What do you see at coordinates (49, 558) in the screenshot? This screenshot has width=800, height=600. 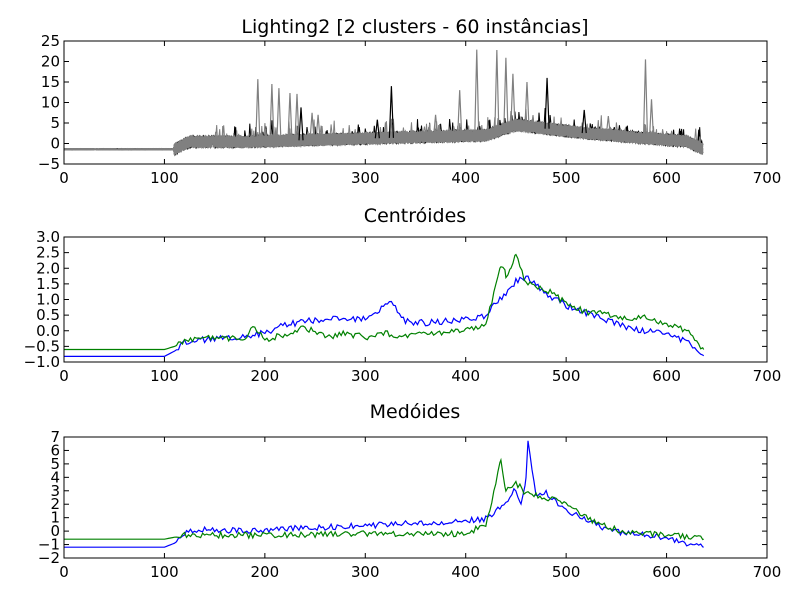 I see `y-tick-label: −2` at bounding box center [49, 558].